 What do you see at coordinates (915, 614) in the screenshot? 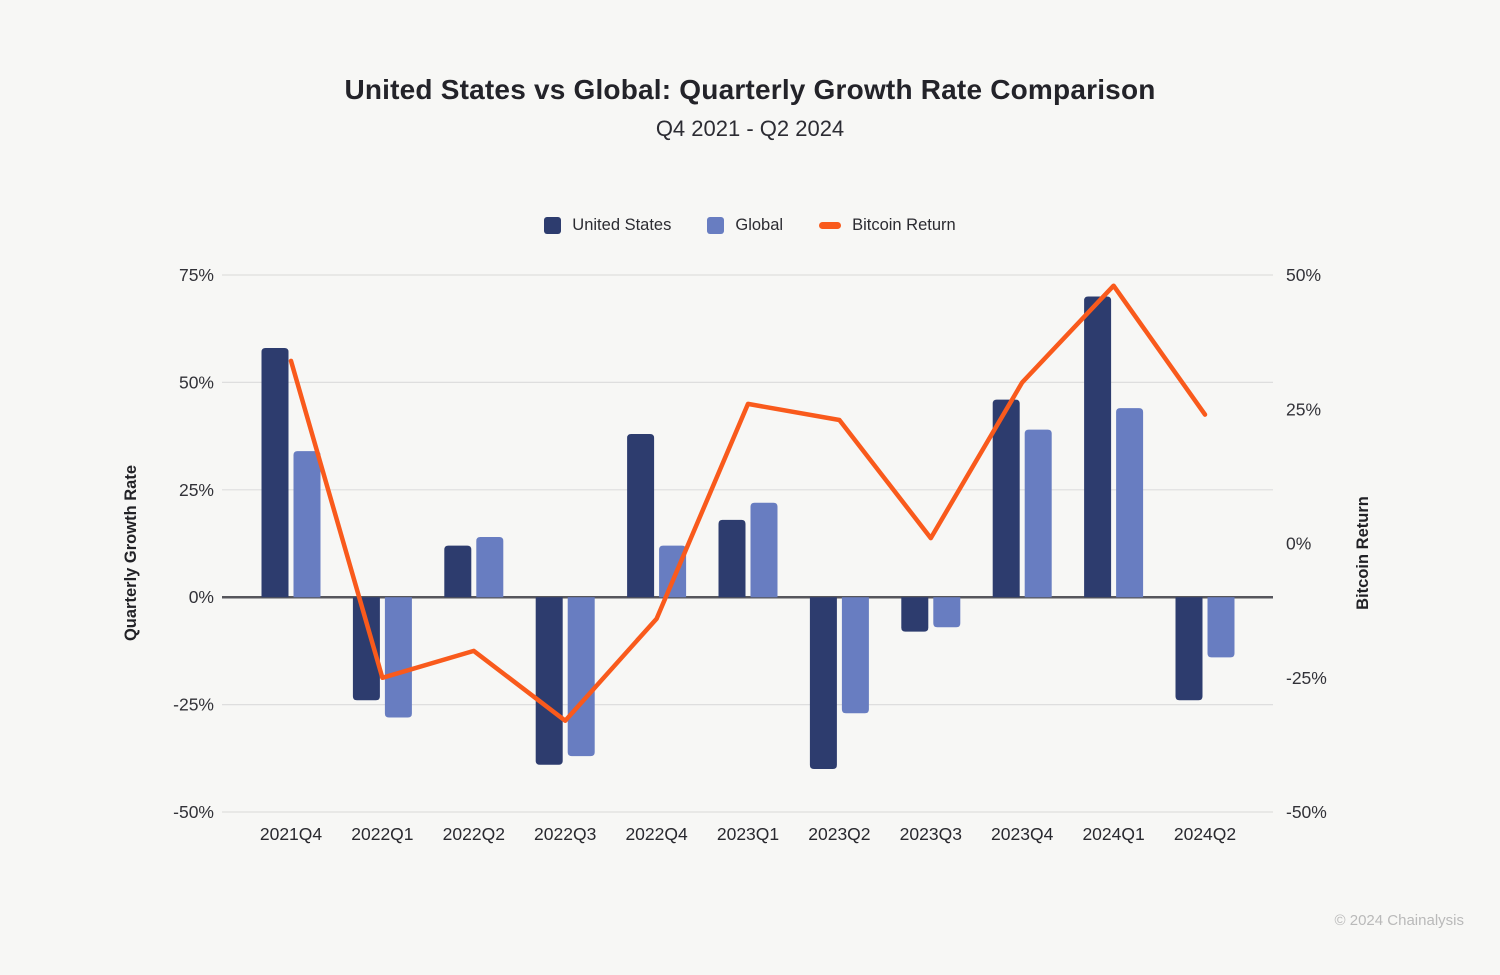
I see `bar-united-states-2023Q3` at bounding box center [915, 614].